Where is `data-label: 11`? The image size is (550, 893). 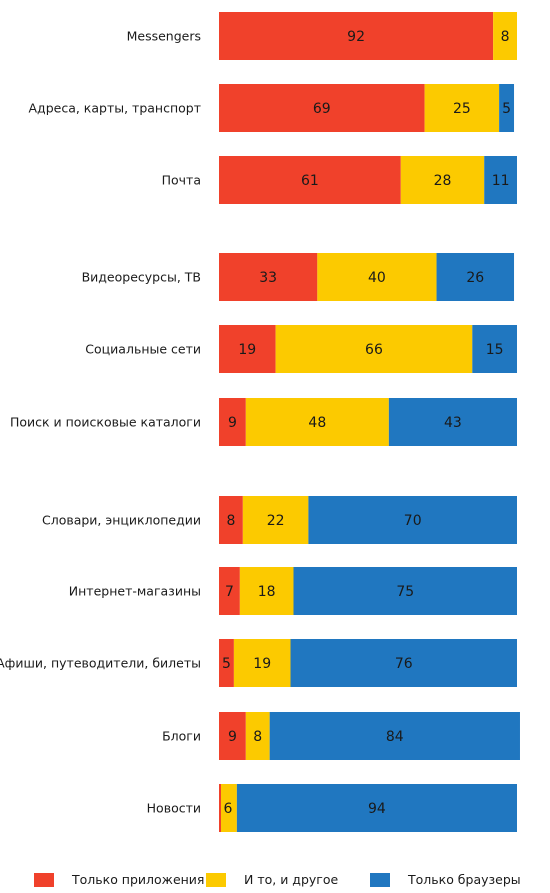
data-label: 11 is located at coordinates (501, 181).